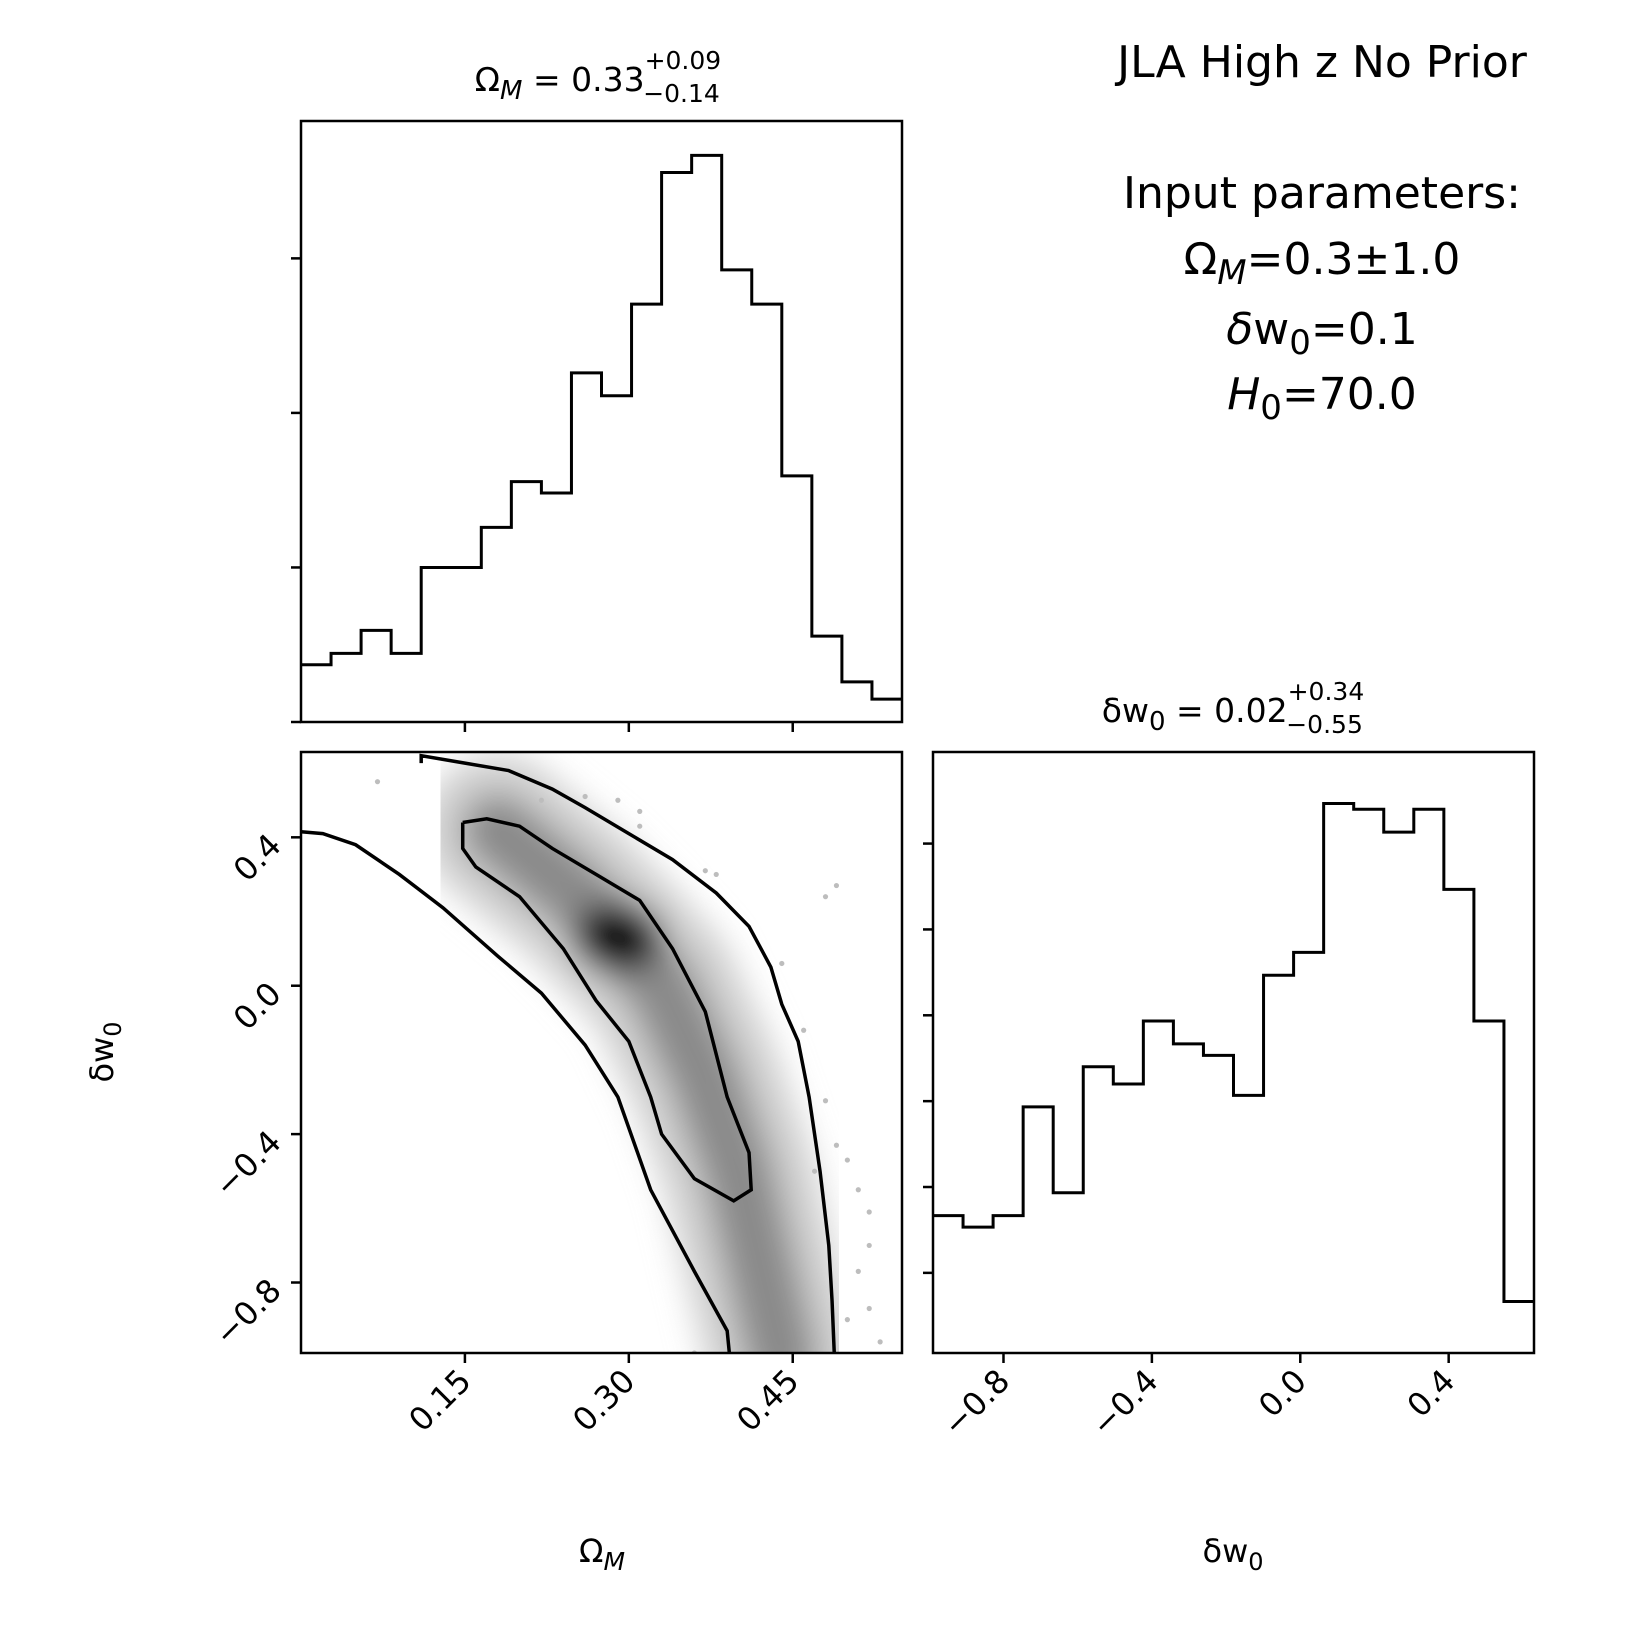  I want to click on y-axis-label-delta-w0: δw0, so click(105, 1051).